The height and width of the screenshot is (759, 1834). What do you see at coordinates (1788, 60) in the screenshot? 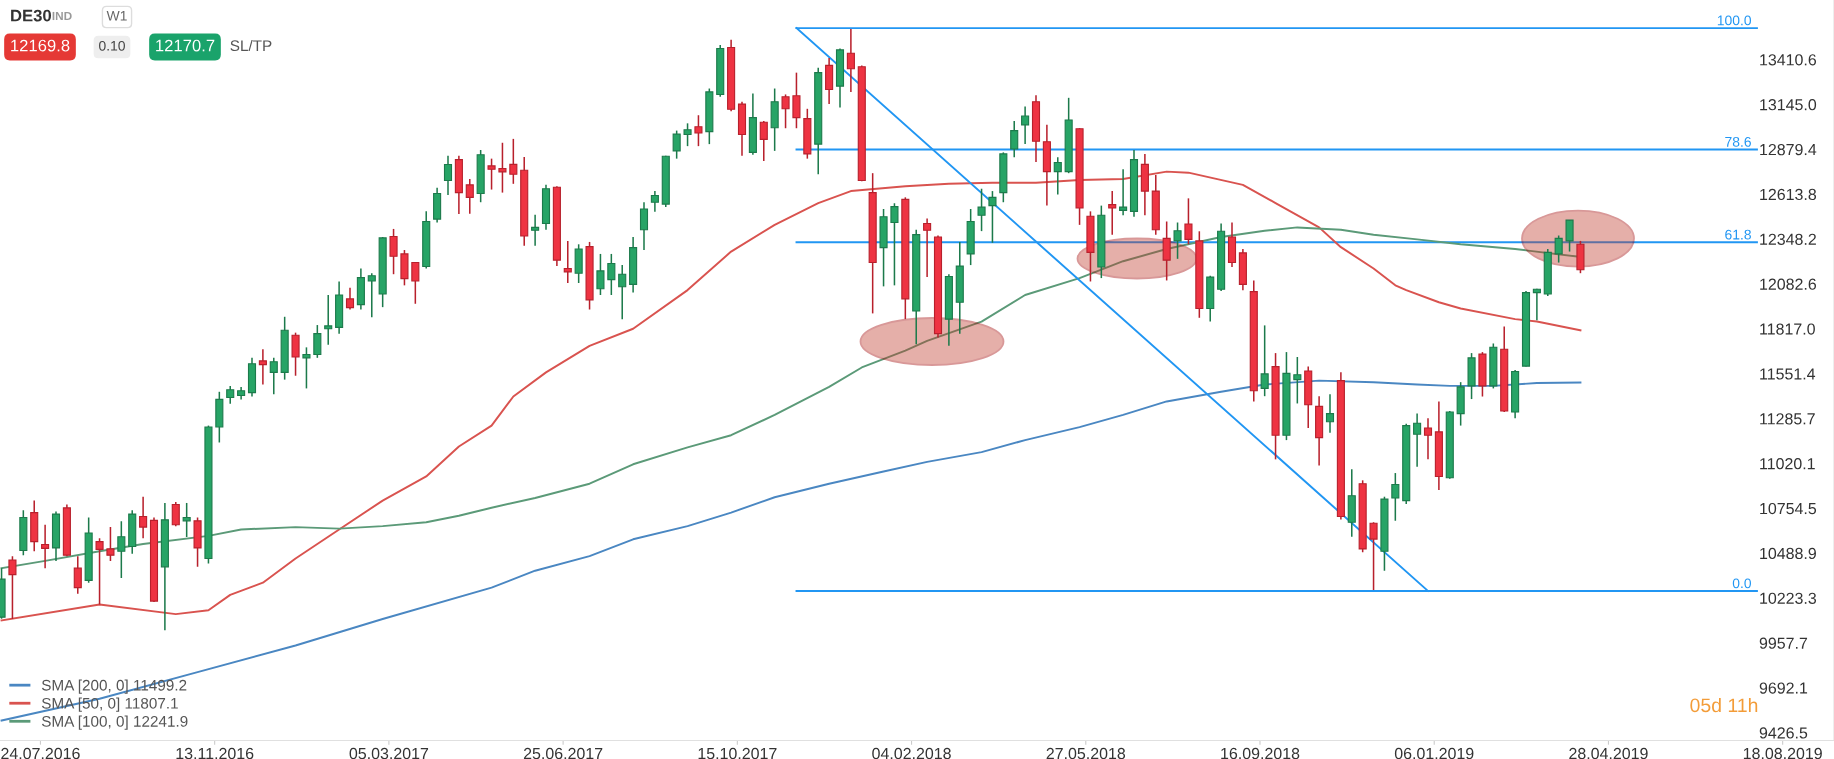
I see `y-tick-label: 13410.6` at bounding box center [1788, 60].